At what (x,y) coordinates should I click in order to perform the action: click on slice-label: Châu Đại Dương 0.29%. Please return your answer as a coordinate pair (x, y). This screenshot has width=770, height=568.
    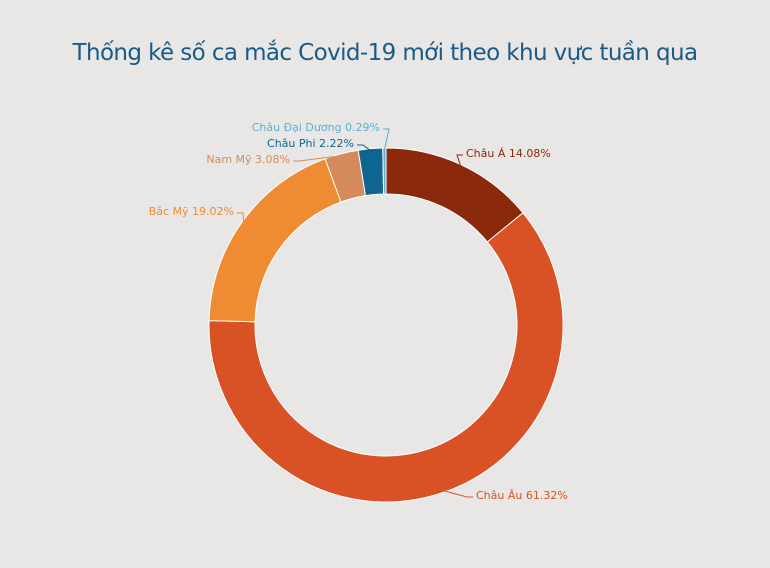
    Looking at the image, I should click on (316, 127).